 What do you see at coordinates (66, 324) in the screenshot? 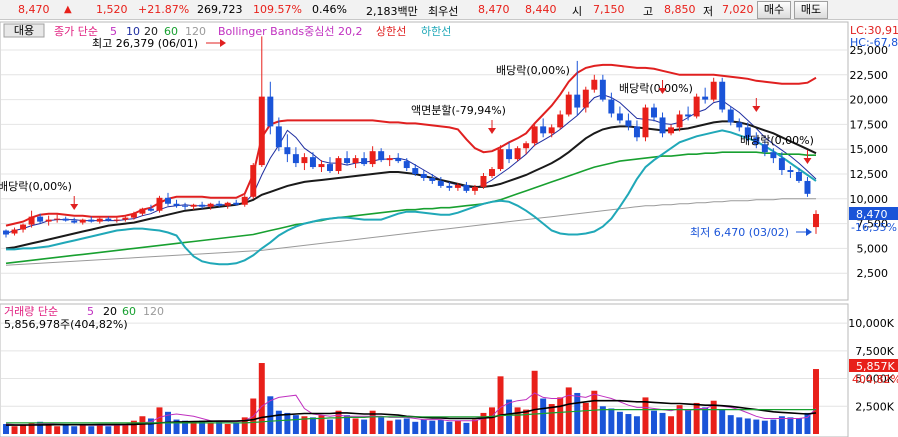
I see `vol-value-note: 5,856,978주(404,82%)` at bounding box center [66, 324].